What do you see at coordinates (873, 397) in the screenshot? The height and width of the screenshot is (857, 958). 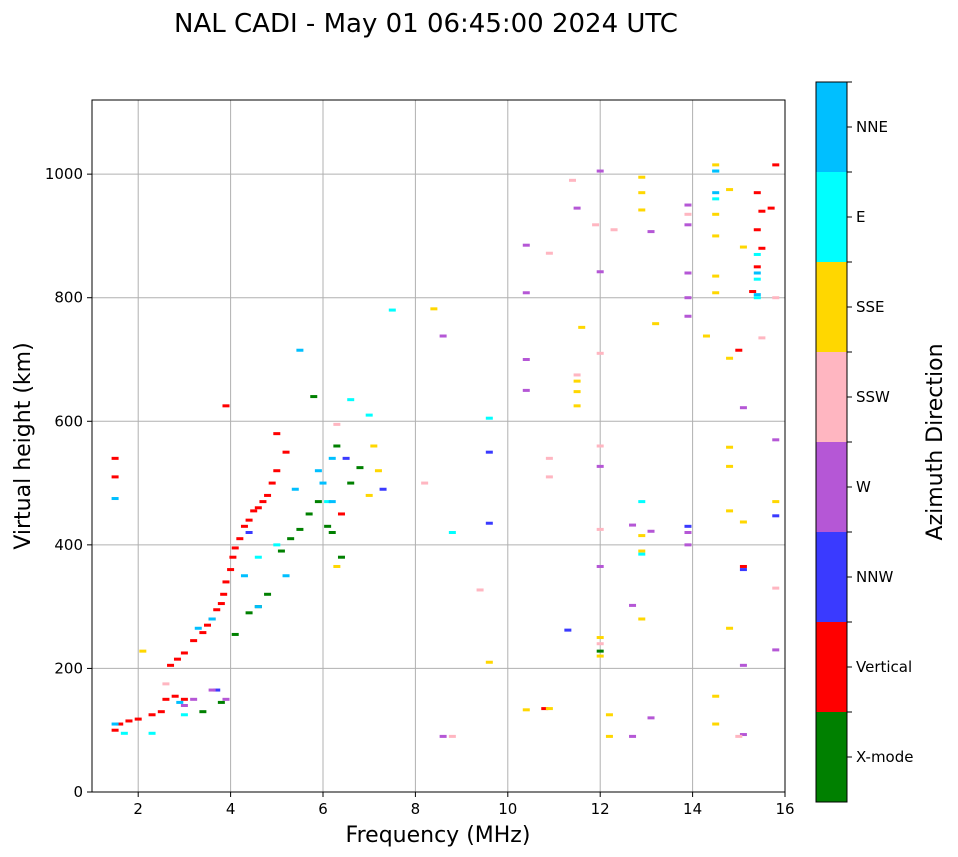 I see `colorbar-tick-label: SSW` at bounding box center [873, 397].